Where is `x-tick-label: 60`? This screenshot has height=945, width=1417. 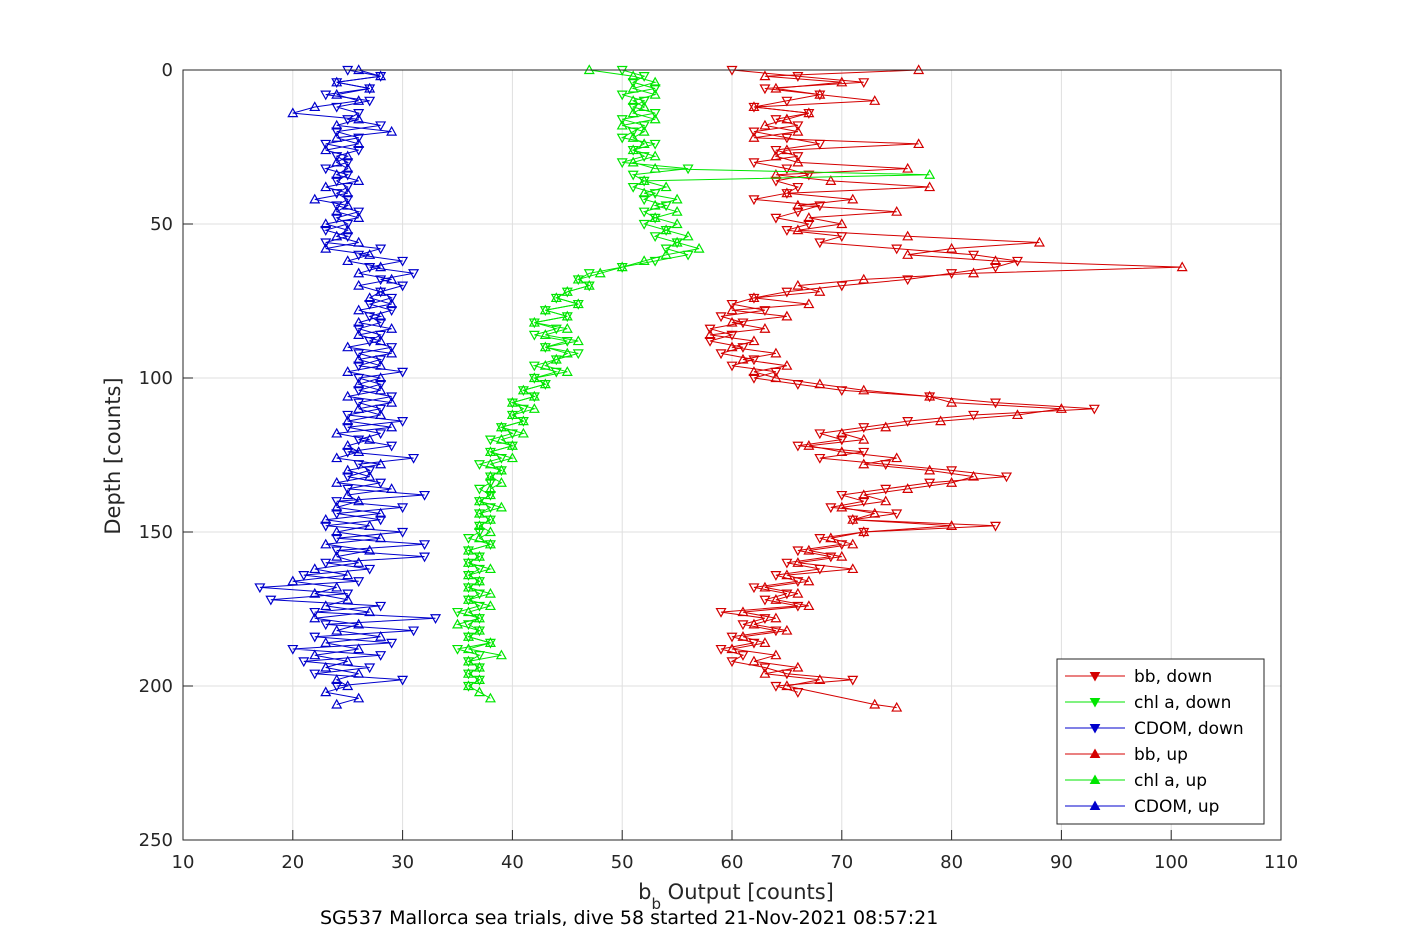 x-tick-label: 60 is located at coordinates (732, 862).